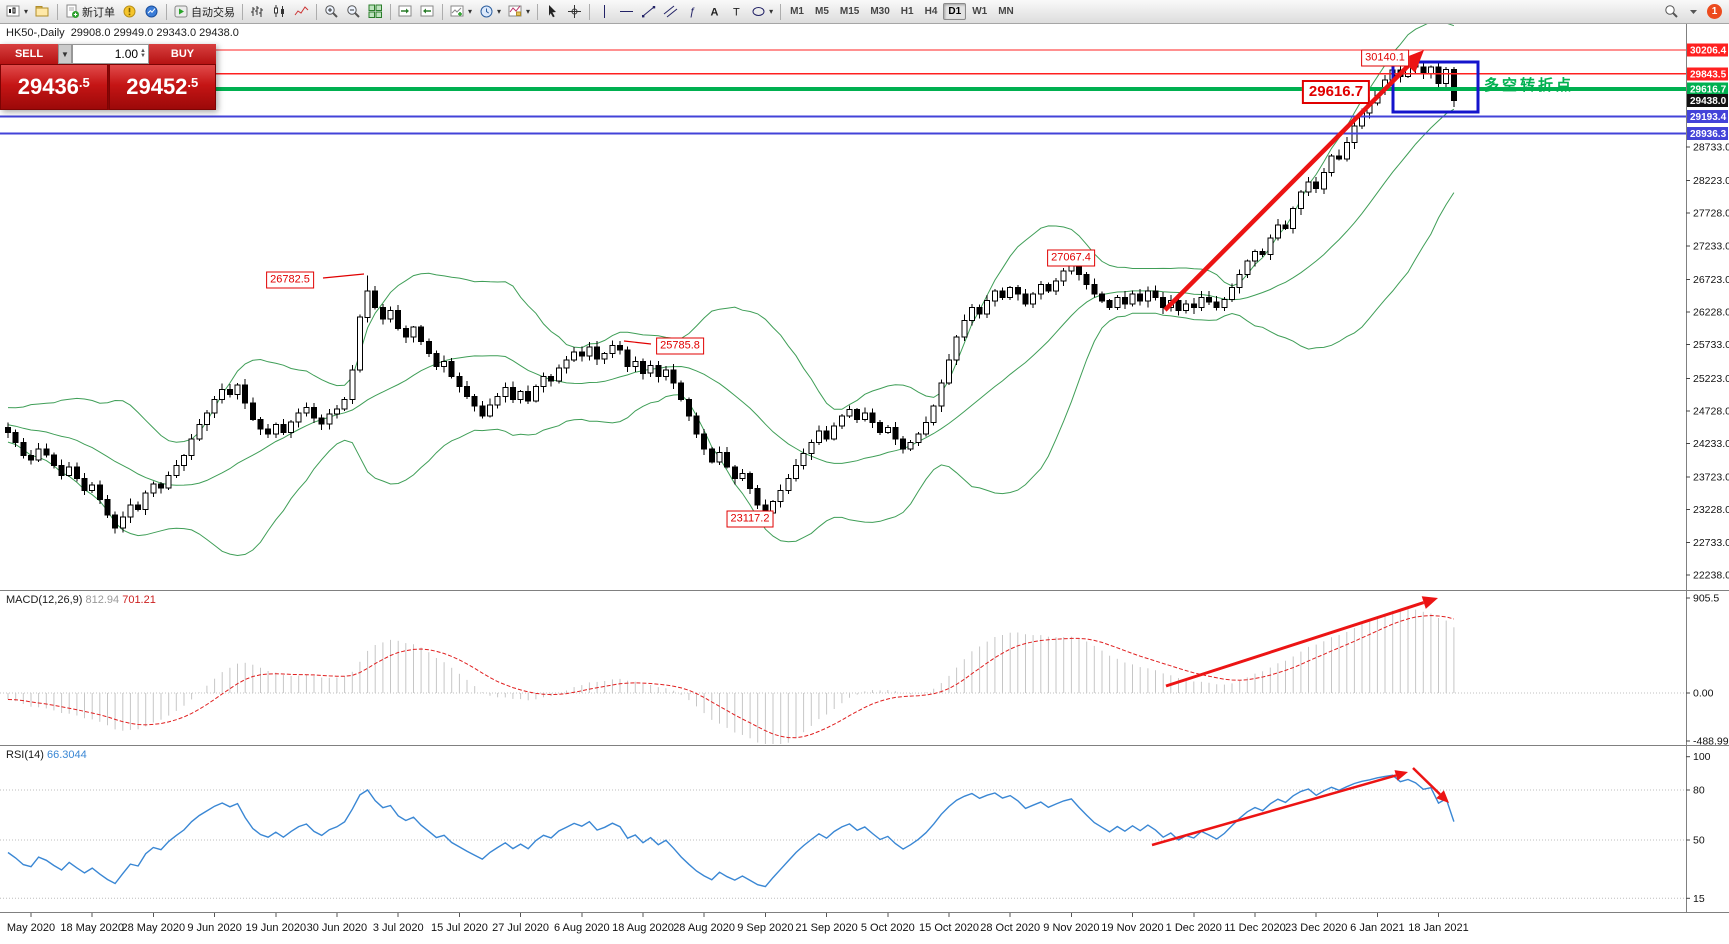 The width and height of the screenshot is (1729, 944). I want to click on timeframe-H4: H4, so click(931, 11).